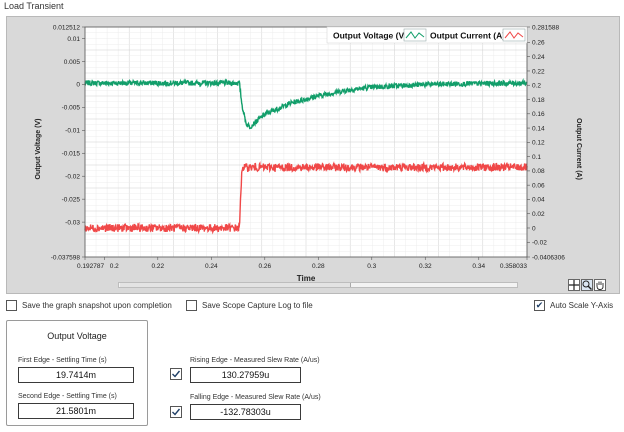  I want to click on legend-line-voltage, so click(415, 35).